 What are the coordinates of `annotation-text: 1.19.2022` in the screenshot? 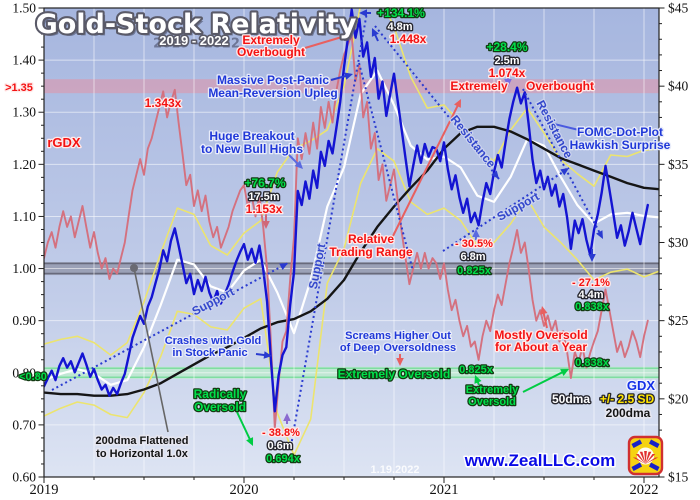 It's located at (395, 470).